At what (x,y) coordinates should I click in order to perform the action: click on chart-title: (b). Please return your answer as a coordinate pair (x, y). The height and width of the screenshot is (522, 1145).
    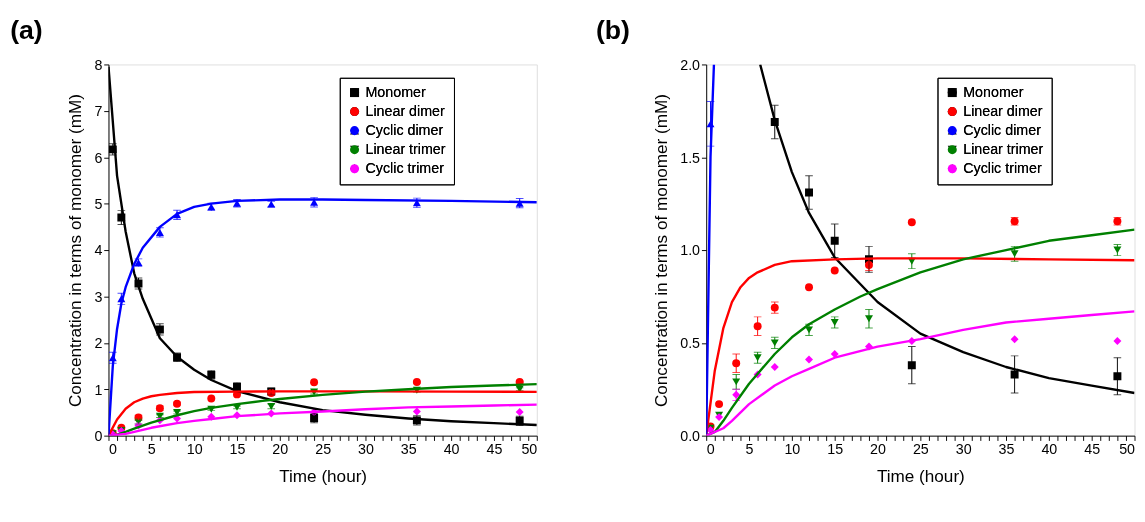
    Looking at the image, I should click on (612, 29).